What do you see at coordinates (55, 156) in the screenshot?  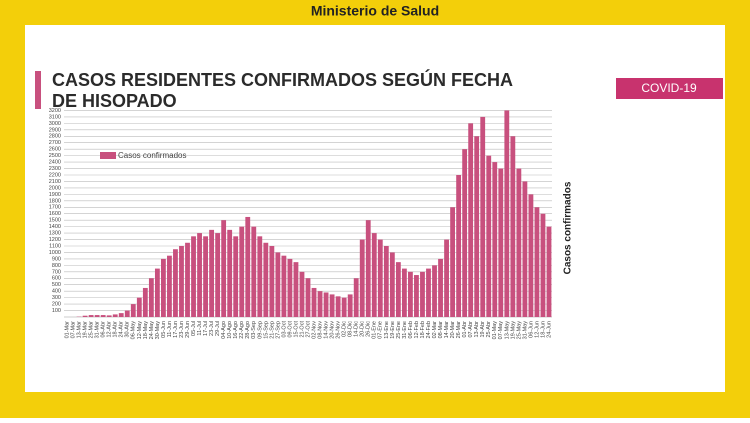 I see `y-tick-label: 2500` at bounding box center [55, 156].